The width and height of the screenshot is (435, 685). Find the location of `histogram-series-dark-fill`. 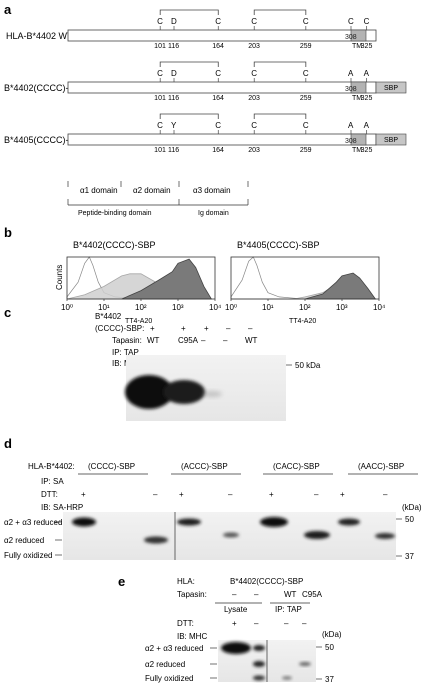

histogram-series-dark-fill is located at coordinates (340, 286).